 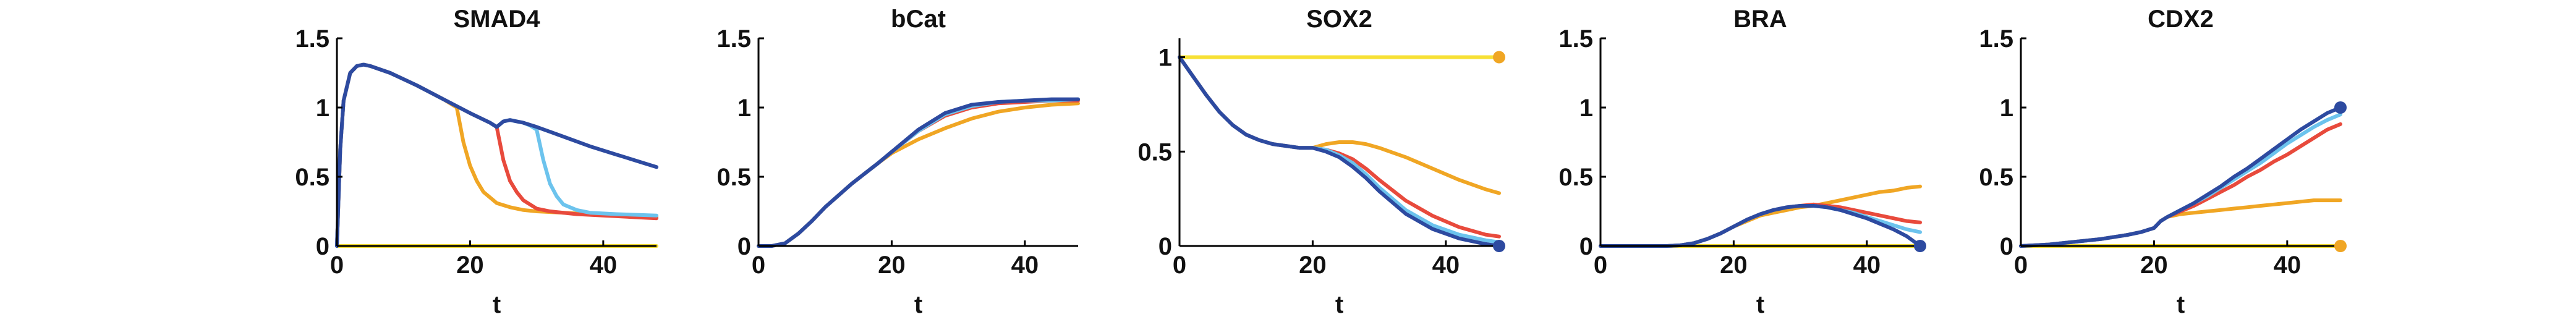 I want to click on panel-title: bCat, so click(x=918, y=19).